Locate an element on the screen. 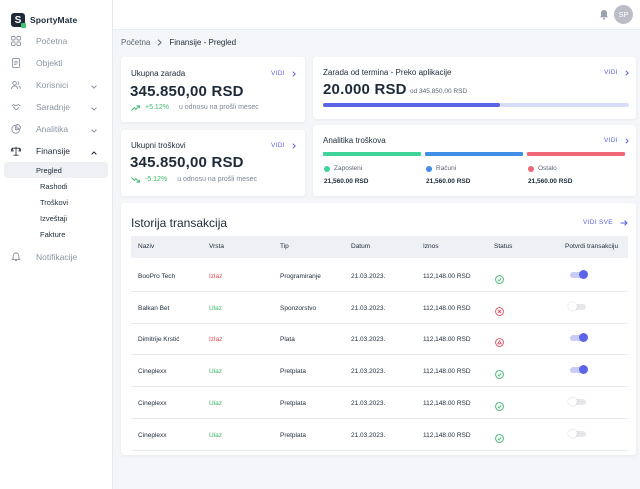 The height and width of the screenshot is (489, 640). avatar: SP is located at coordinates (623, 14).